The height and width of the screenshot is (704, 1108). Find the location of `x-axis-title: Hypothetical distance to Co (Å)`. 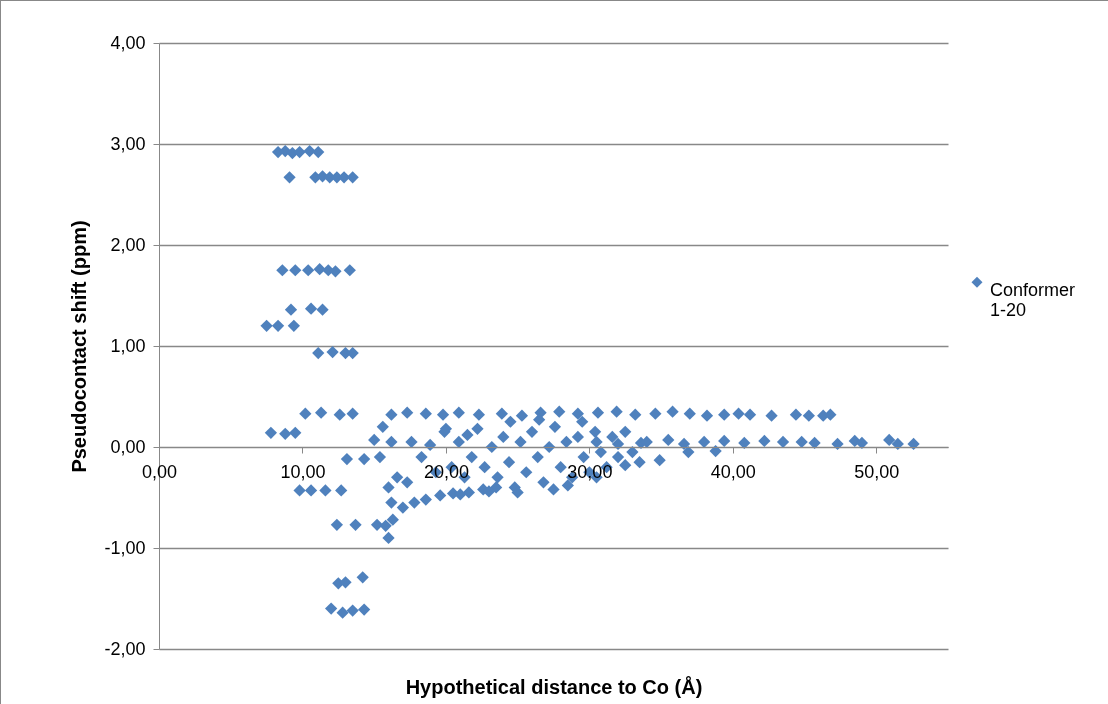

x-axis-title: Hypothetical distance to Co (Å) is located at coordinates (554, 686).